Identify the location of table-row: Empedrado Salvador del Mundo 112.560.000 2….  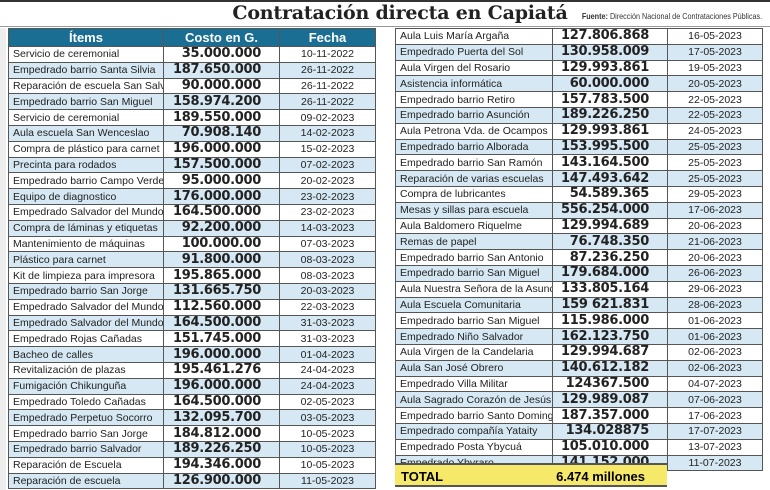
(192, 307).